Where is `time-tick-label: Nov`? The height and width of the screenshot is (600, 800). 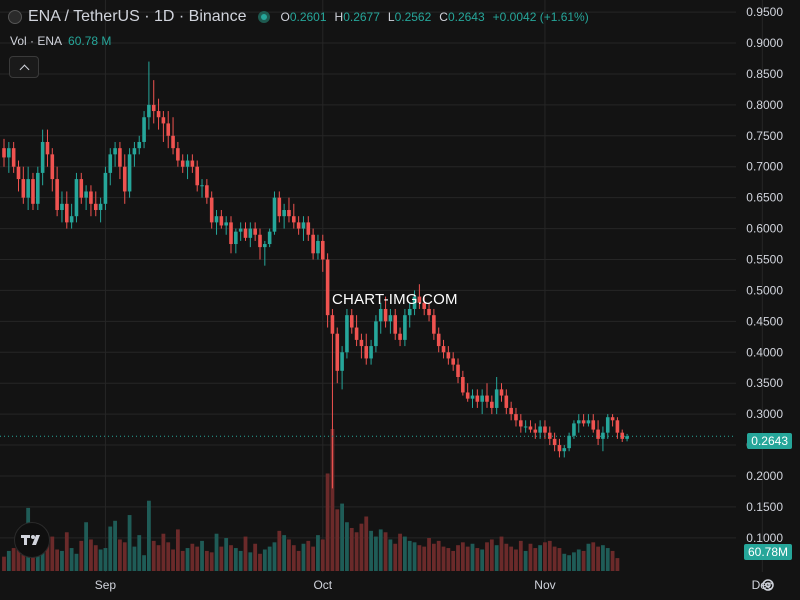
time-tick-label: Nov is located at coordinates (544, 585).